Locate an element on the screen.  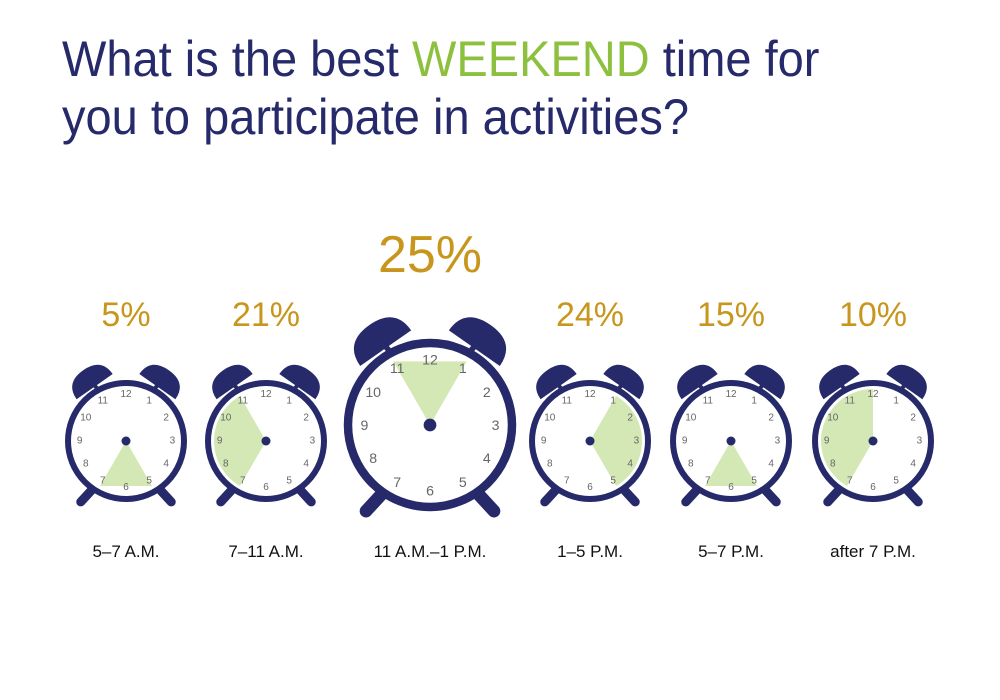
time-period-label: 11 A.M.–1 P.M. is located at coordinates (430, 551).